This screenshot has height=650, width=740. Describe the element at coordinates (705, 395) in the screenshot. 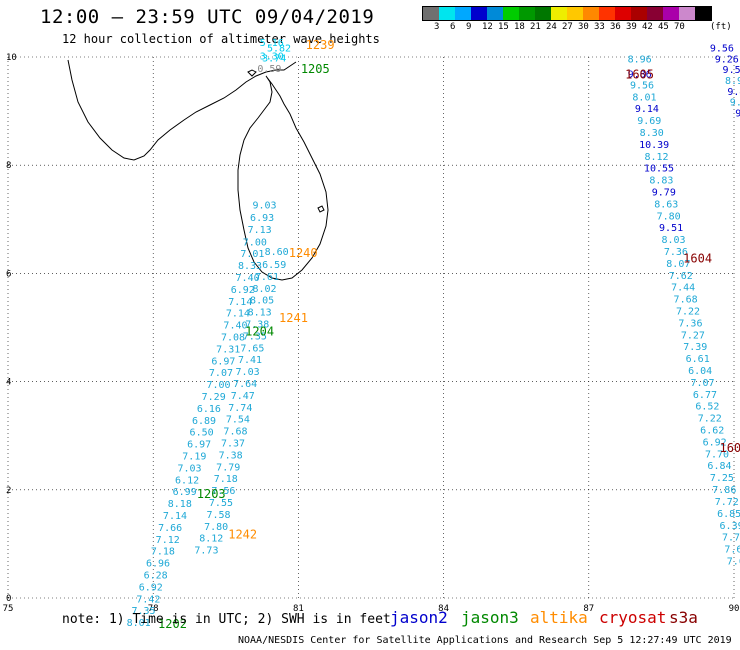

I see `wave-height-value: 6.77` at that location.